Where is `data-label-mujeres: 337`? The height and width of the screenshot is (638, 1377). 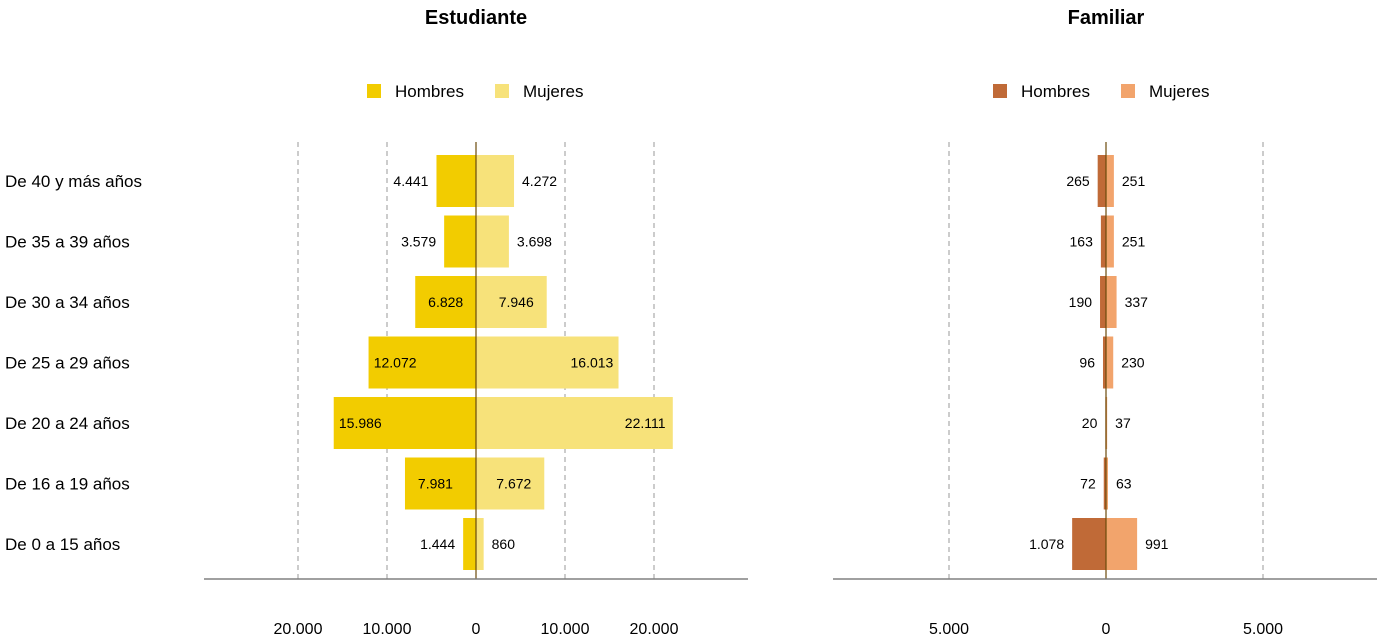 data-label-mujeres: 337 is located at coordinates (1137, 302).